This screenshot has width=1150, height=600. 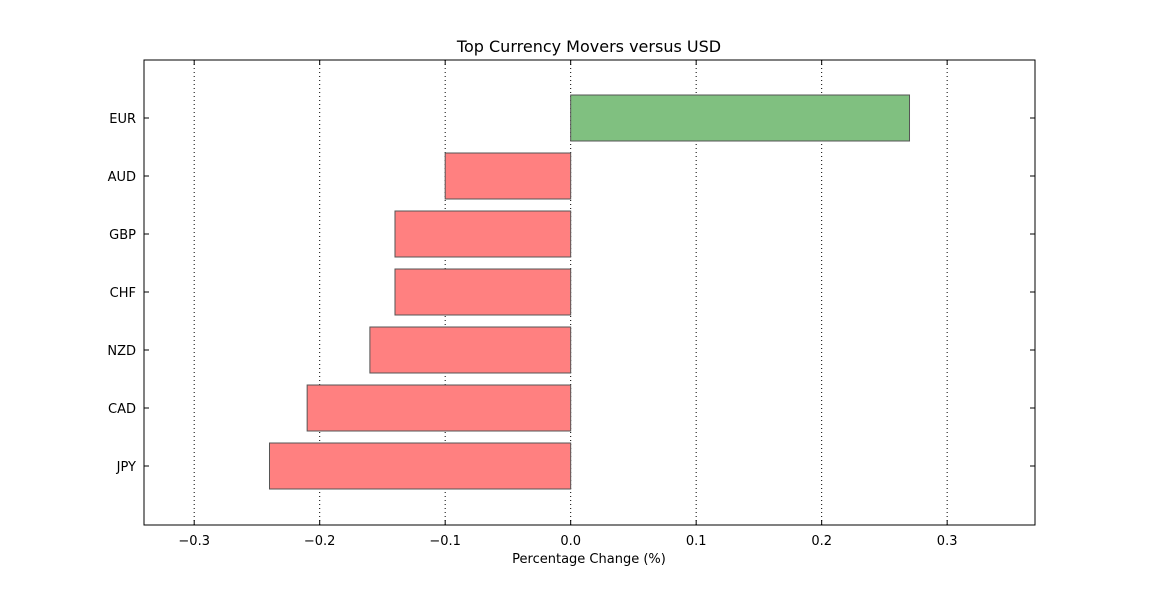 What do you see at coordinates (439, 408) in the screenshot?
I see `bar-cad` at bounding box center [439, 408].